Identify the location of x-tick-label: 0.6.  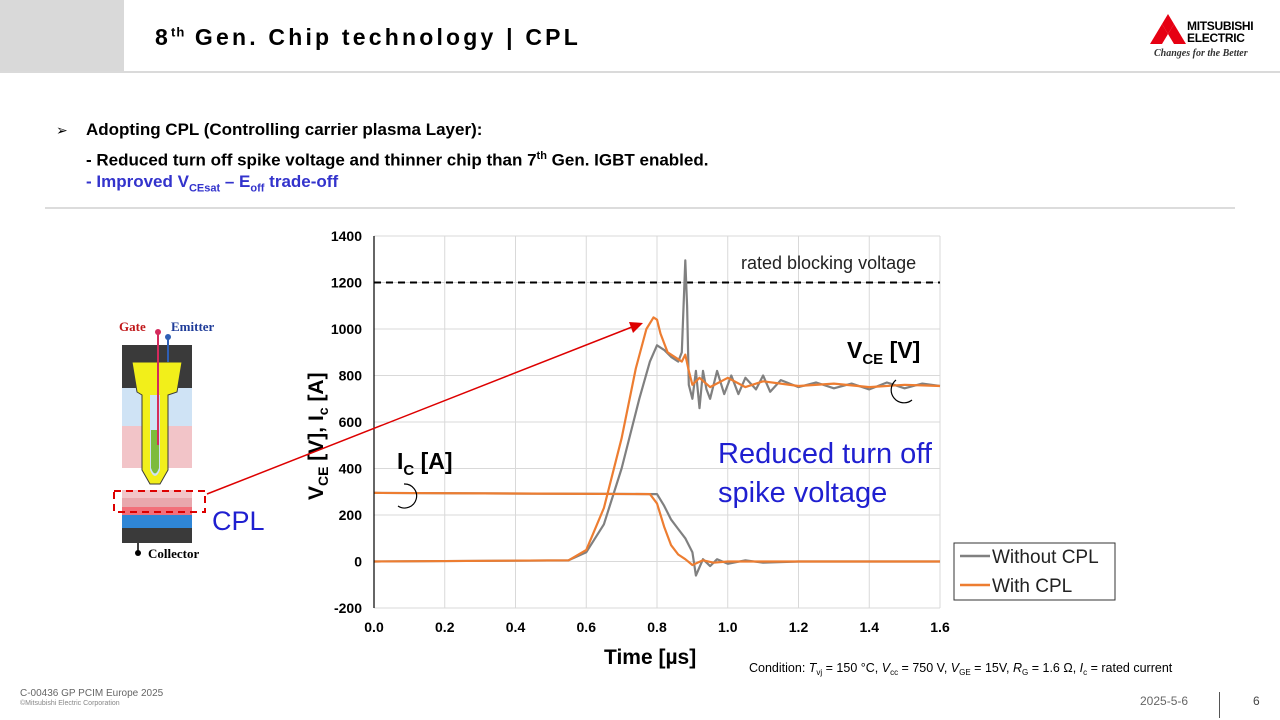
(587, 627).